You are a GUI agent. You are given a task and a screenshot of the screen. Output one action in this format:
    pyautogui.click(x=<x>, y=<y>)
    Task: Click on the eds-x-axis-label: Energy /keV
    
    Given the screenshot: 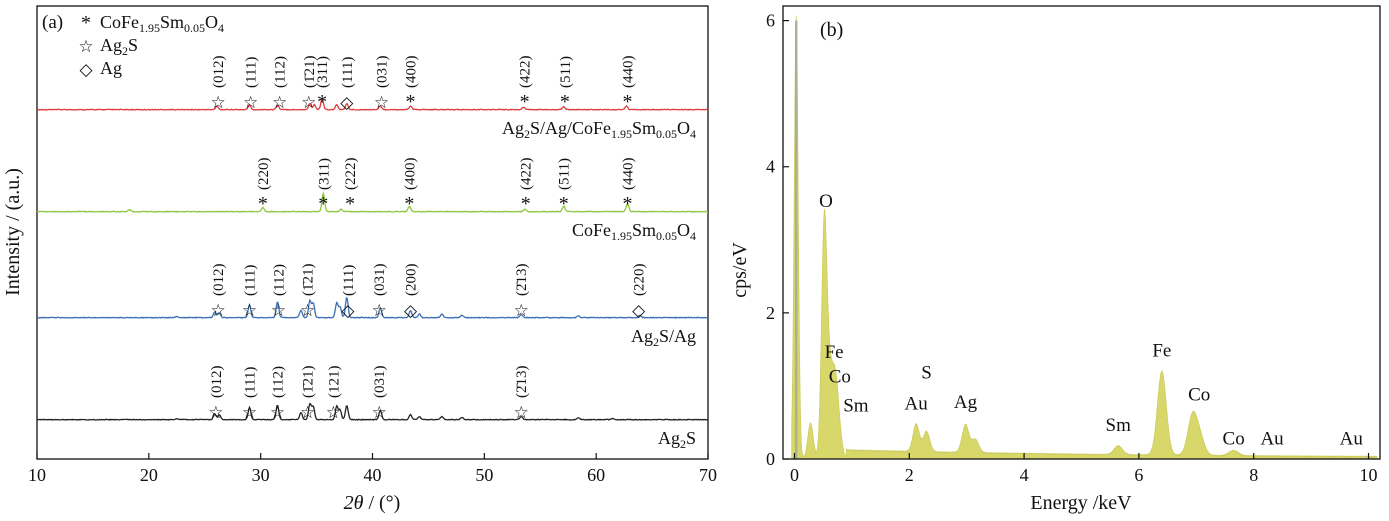 What is the action you would take?
    pyautogui.click(x=1081, y=503)
    